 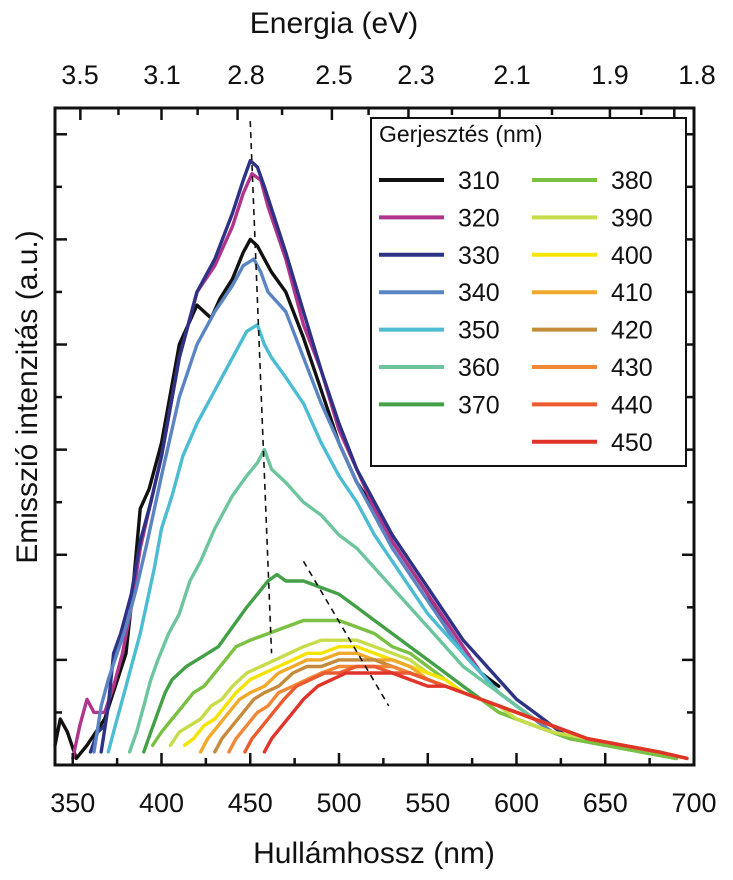 I want to click on legend-label-420: 420, so click(x=632, y=331).